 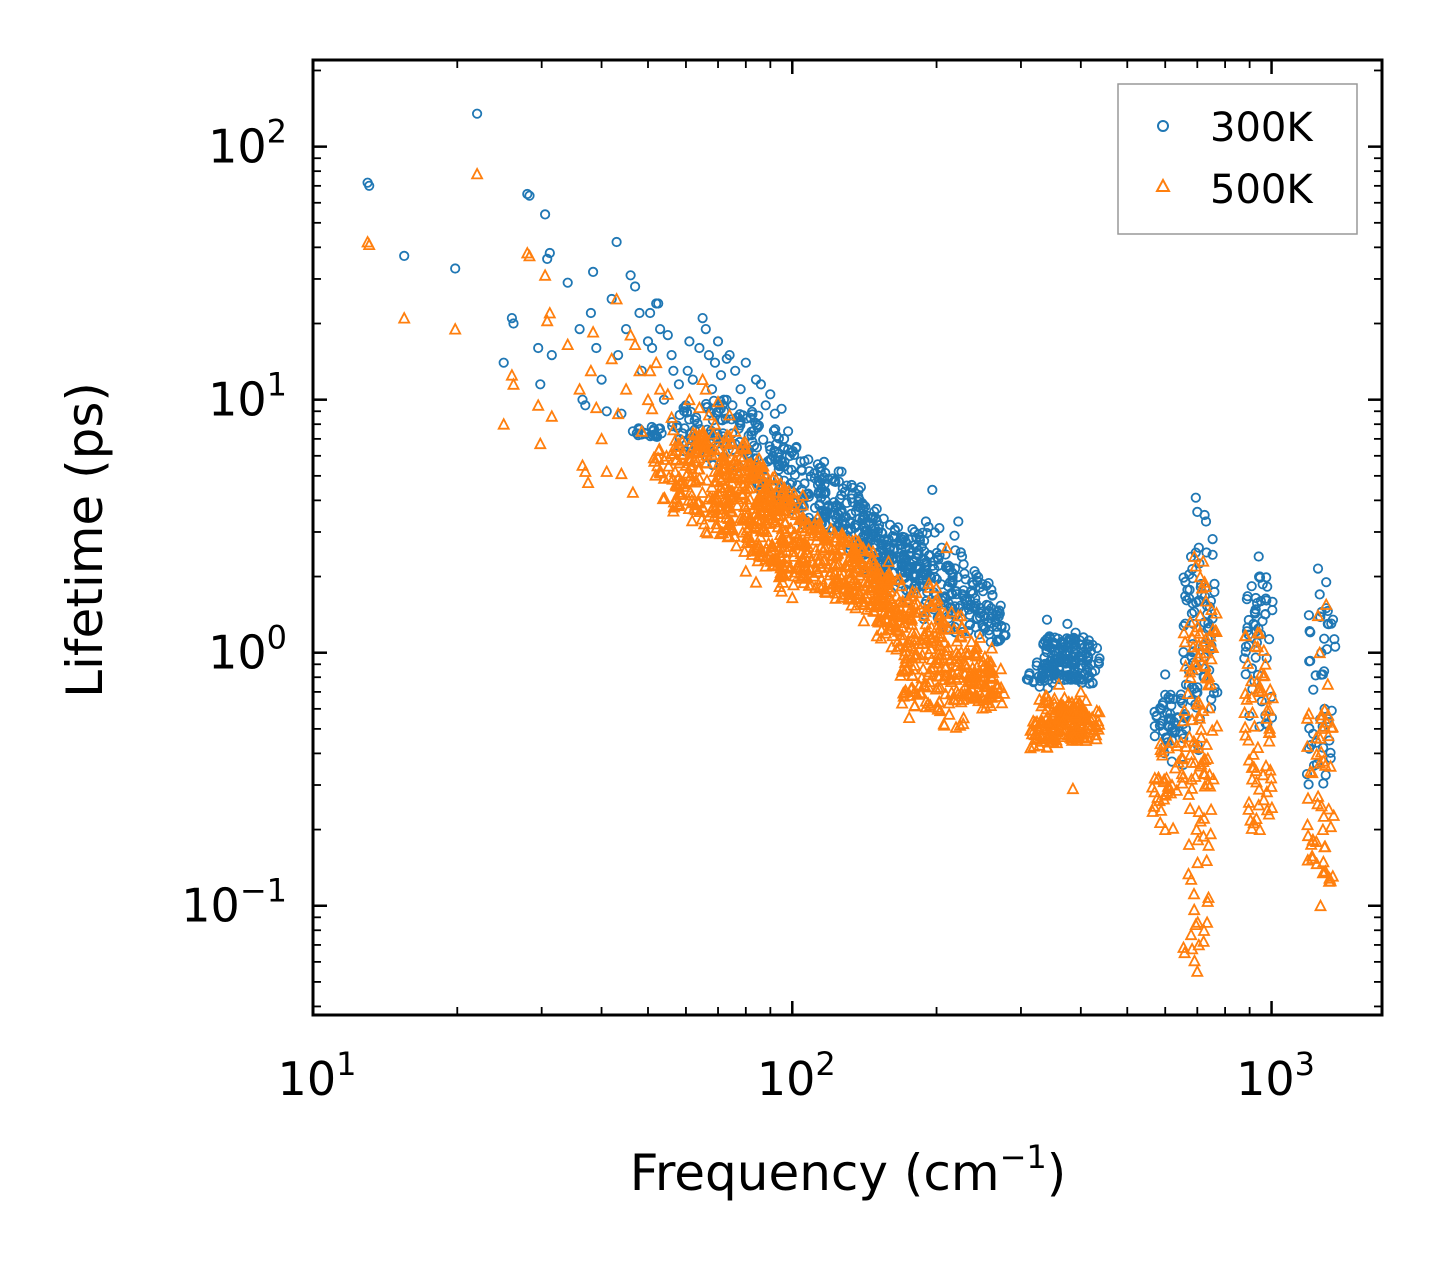 What do you see at coordinates (247, 649) in the screenshot?
I see `y-tick-label: 100` at bounding box center [247, 649].